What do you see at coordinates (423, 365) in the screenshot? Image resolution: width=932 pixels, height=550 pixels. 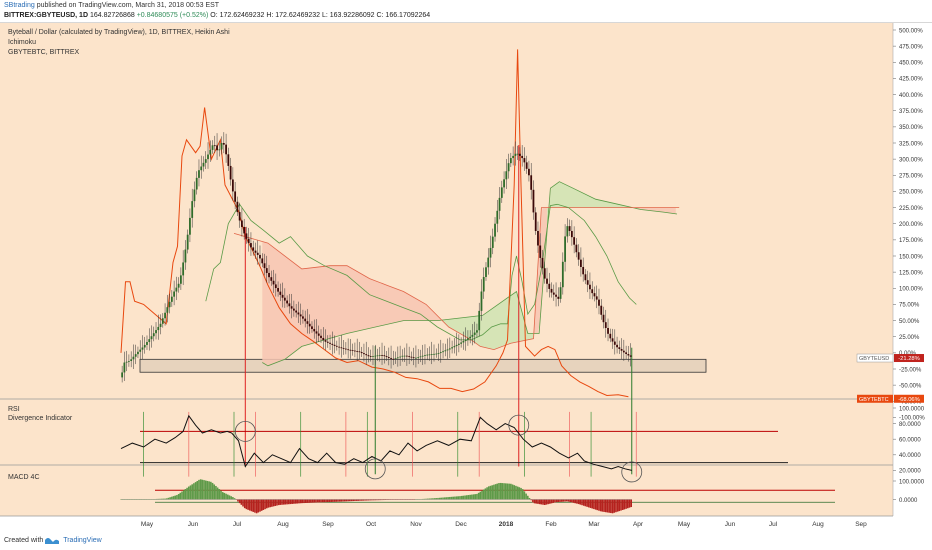 I see `support-zone` at bounding box center [423, 365].